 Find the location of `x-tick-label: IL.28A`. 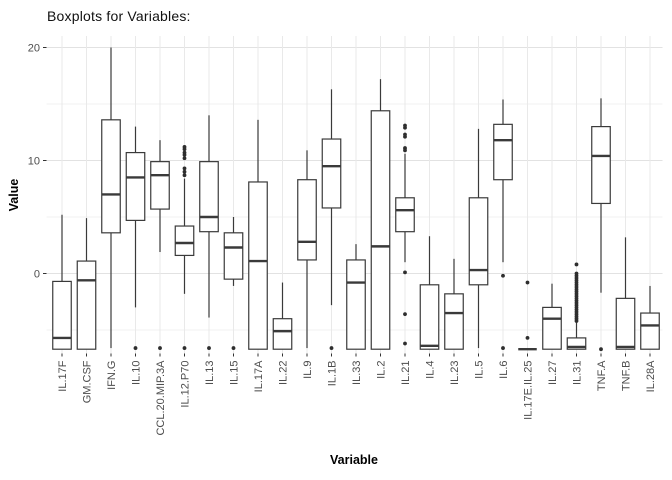

x-tick-label: IL.28A is located at coordinates (651, 376).